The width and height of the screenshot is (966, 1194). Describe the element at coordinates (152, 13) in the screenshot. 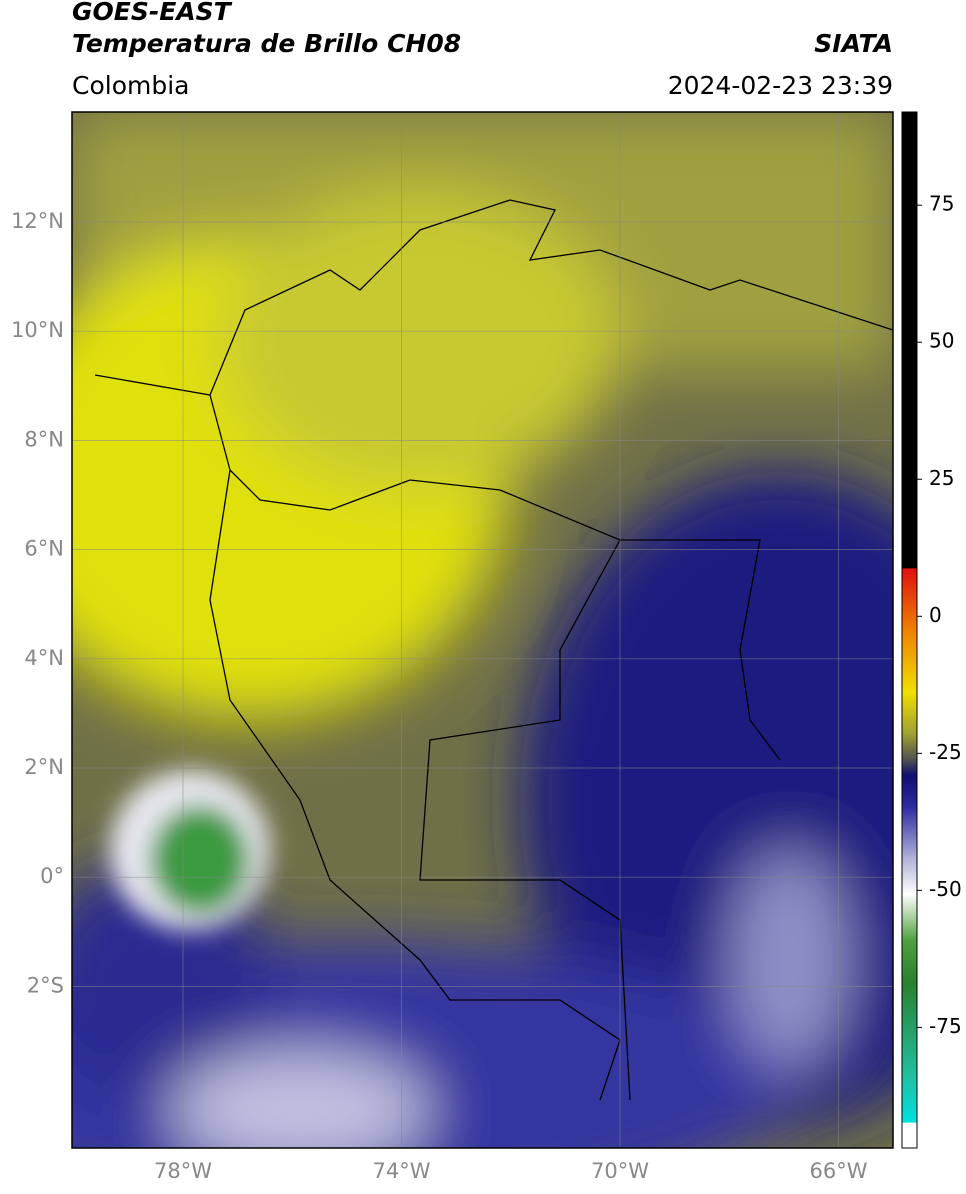

I see `title: GOES-EAST` at that location.